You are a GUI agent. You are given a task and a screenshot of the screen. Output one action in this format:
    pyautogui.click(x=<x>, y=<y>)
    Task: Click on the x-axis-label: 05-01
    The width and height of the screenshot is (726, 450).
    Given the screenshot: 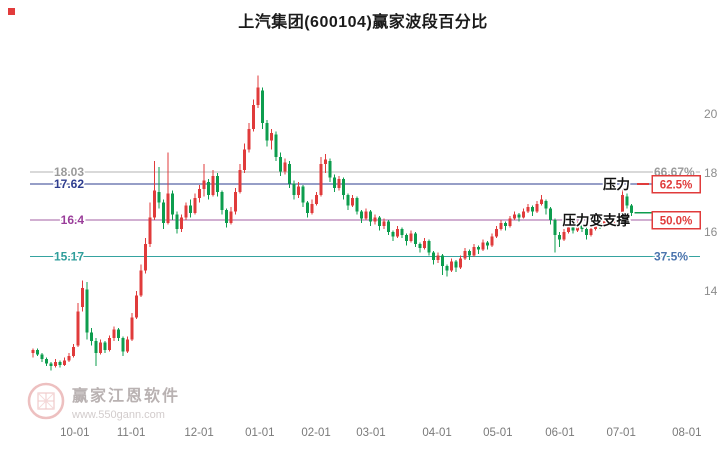 What is the action you would take?
    pyautogui.click(x=497, y=433)
    